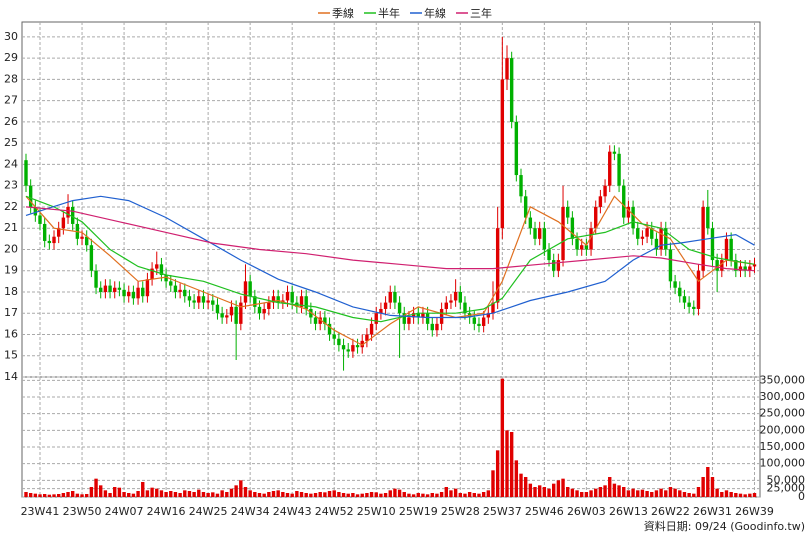  Describe the element at coordinates (11, 57) in the screenshot. I see `y-tick-label: 29` at that location.